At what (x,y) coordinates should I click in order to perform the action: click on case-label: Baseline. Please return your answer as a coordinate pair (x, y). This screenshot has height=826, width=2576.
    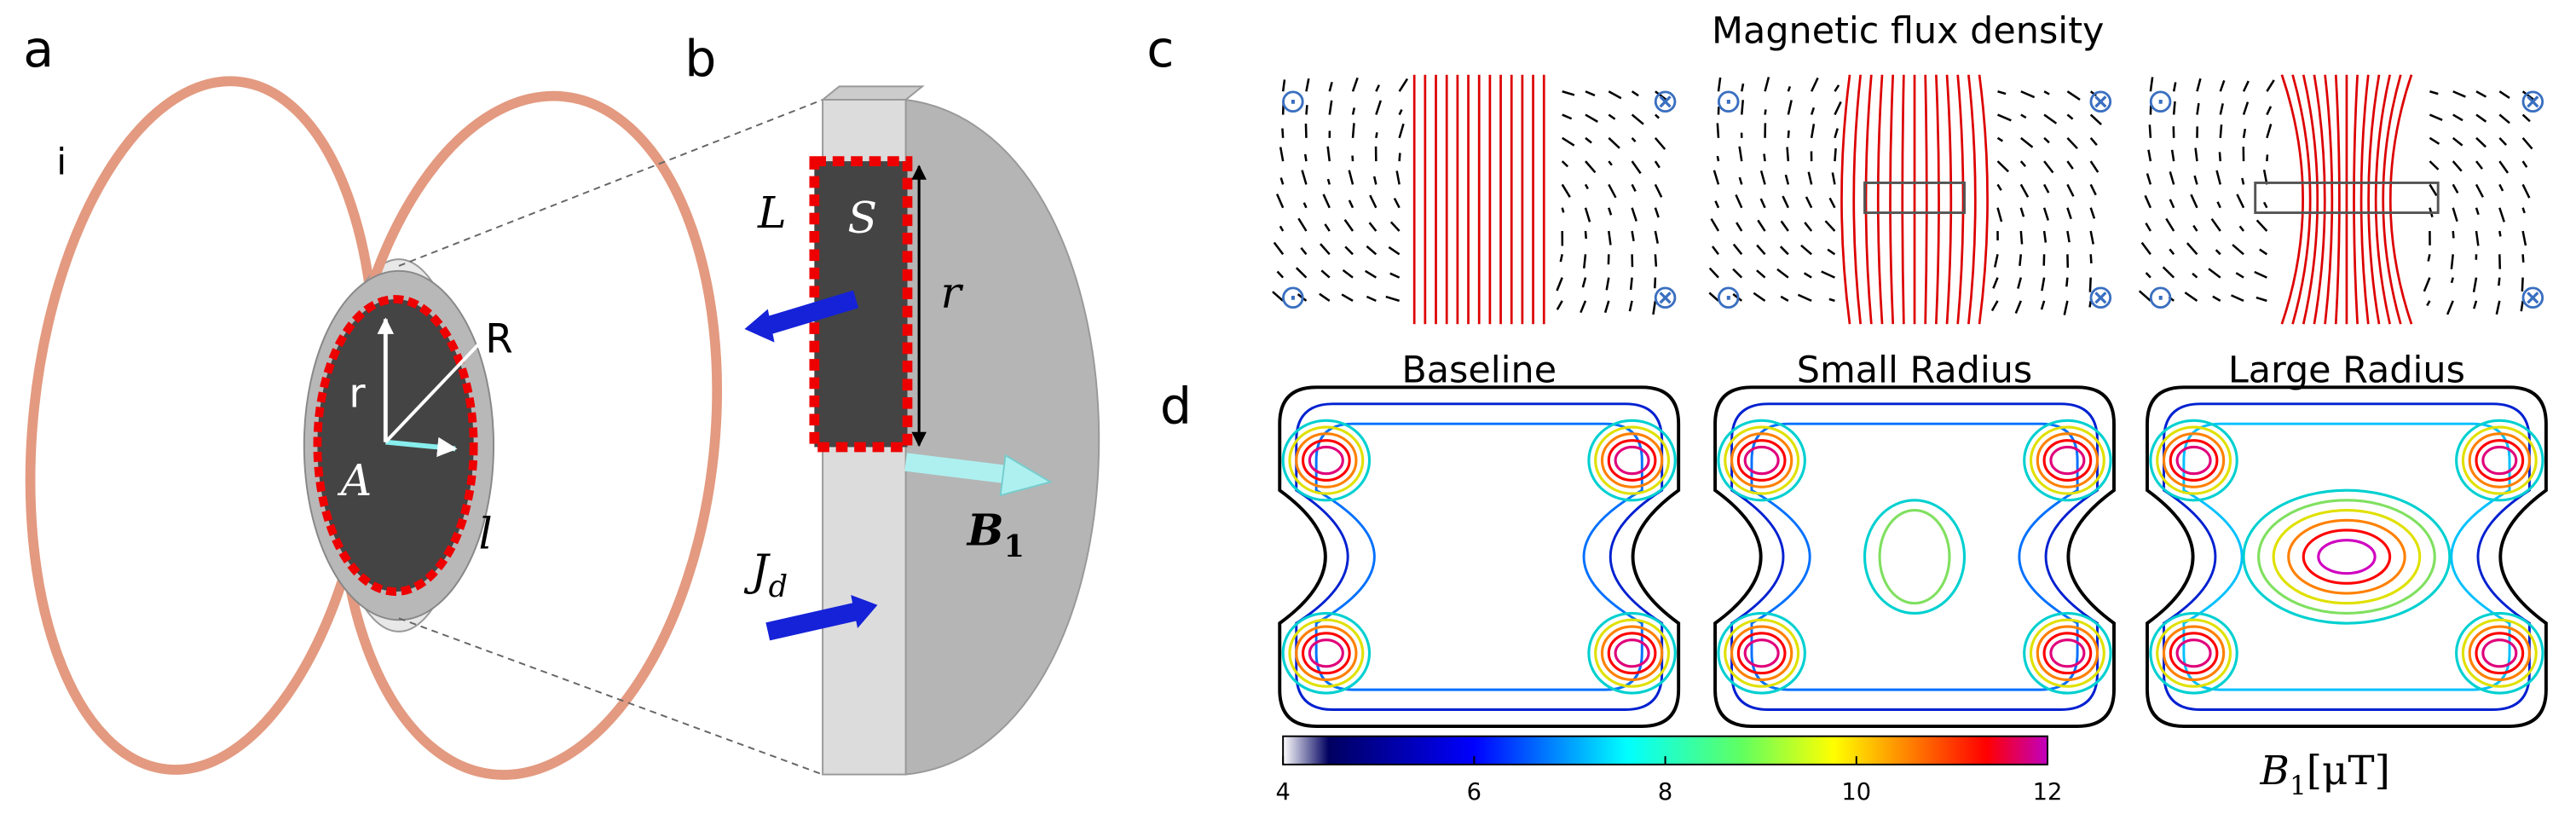
    Looking at the image, I should click on (1479, 370).